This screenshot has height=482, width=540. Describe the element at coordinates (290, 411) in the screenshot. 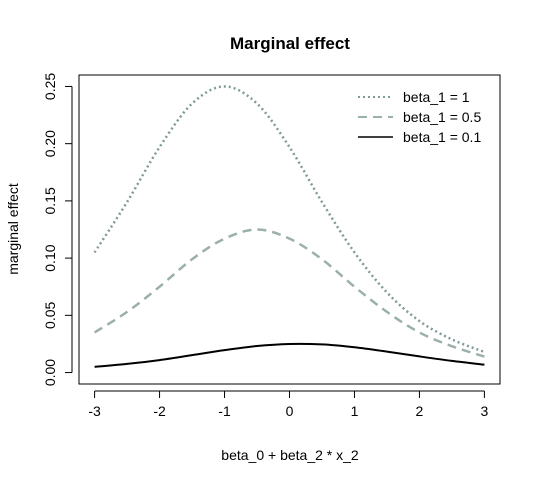

I see `x-tick-label: 0` at that location.